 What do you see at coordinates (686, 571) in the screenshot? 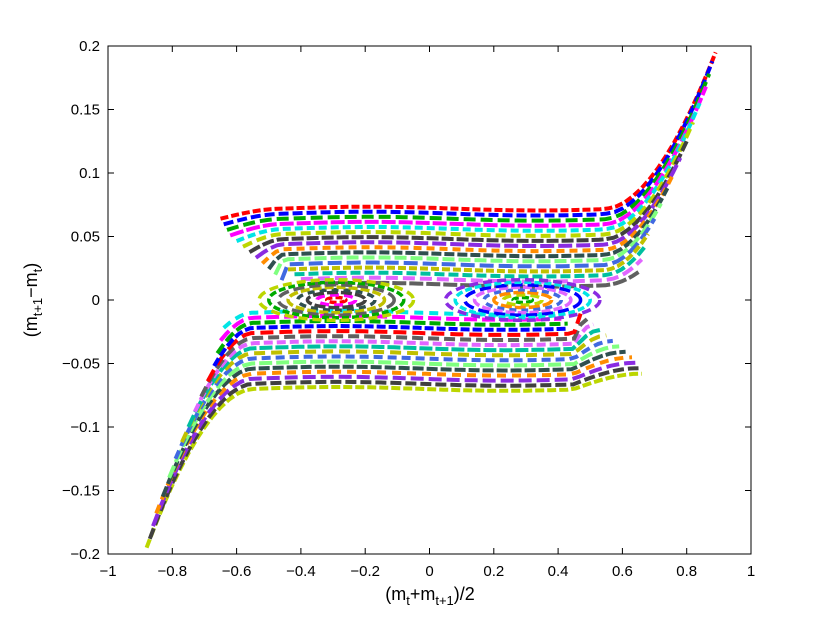
I see `x-tick-label: 0.8` at bounding box center [686, 571].